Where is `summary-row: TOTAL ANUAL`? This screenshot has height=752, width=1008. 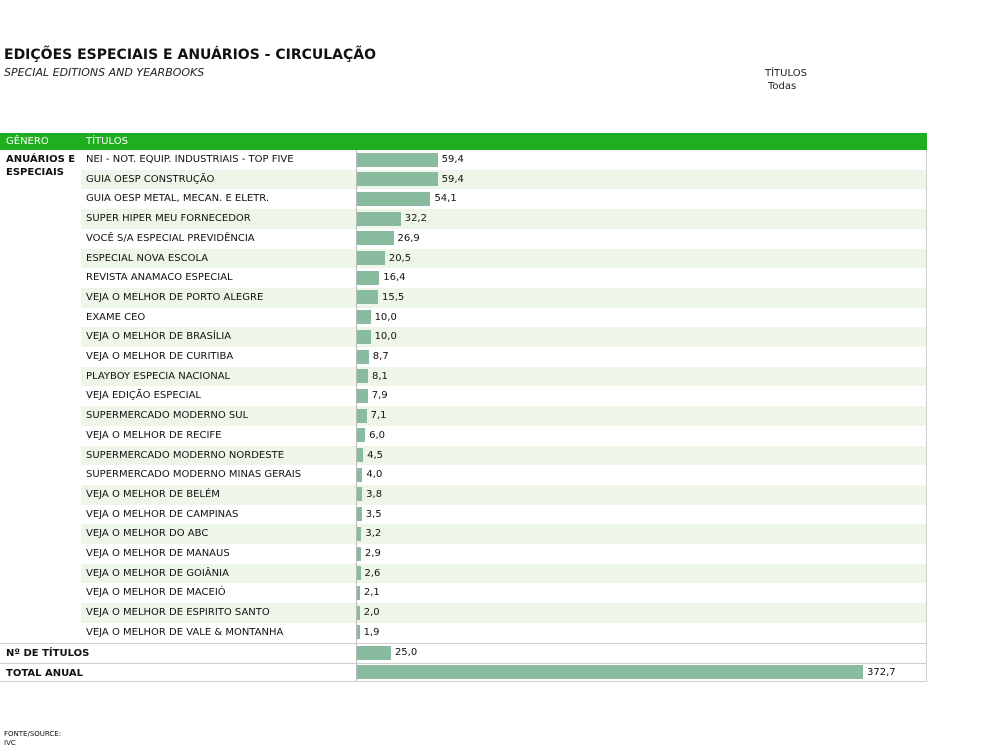 summary-row: TOTAL ANUAL is located at coordinates (463, 672).